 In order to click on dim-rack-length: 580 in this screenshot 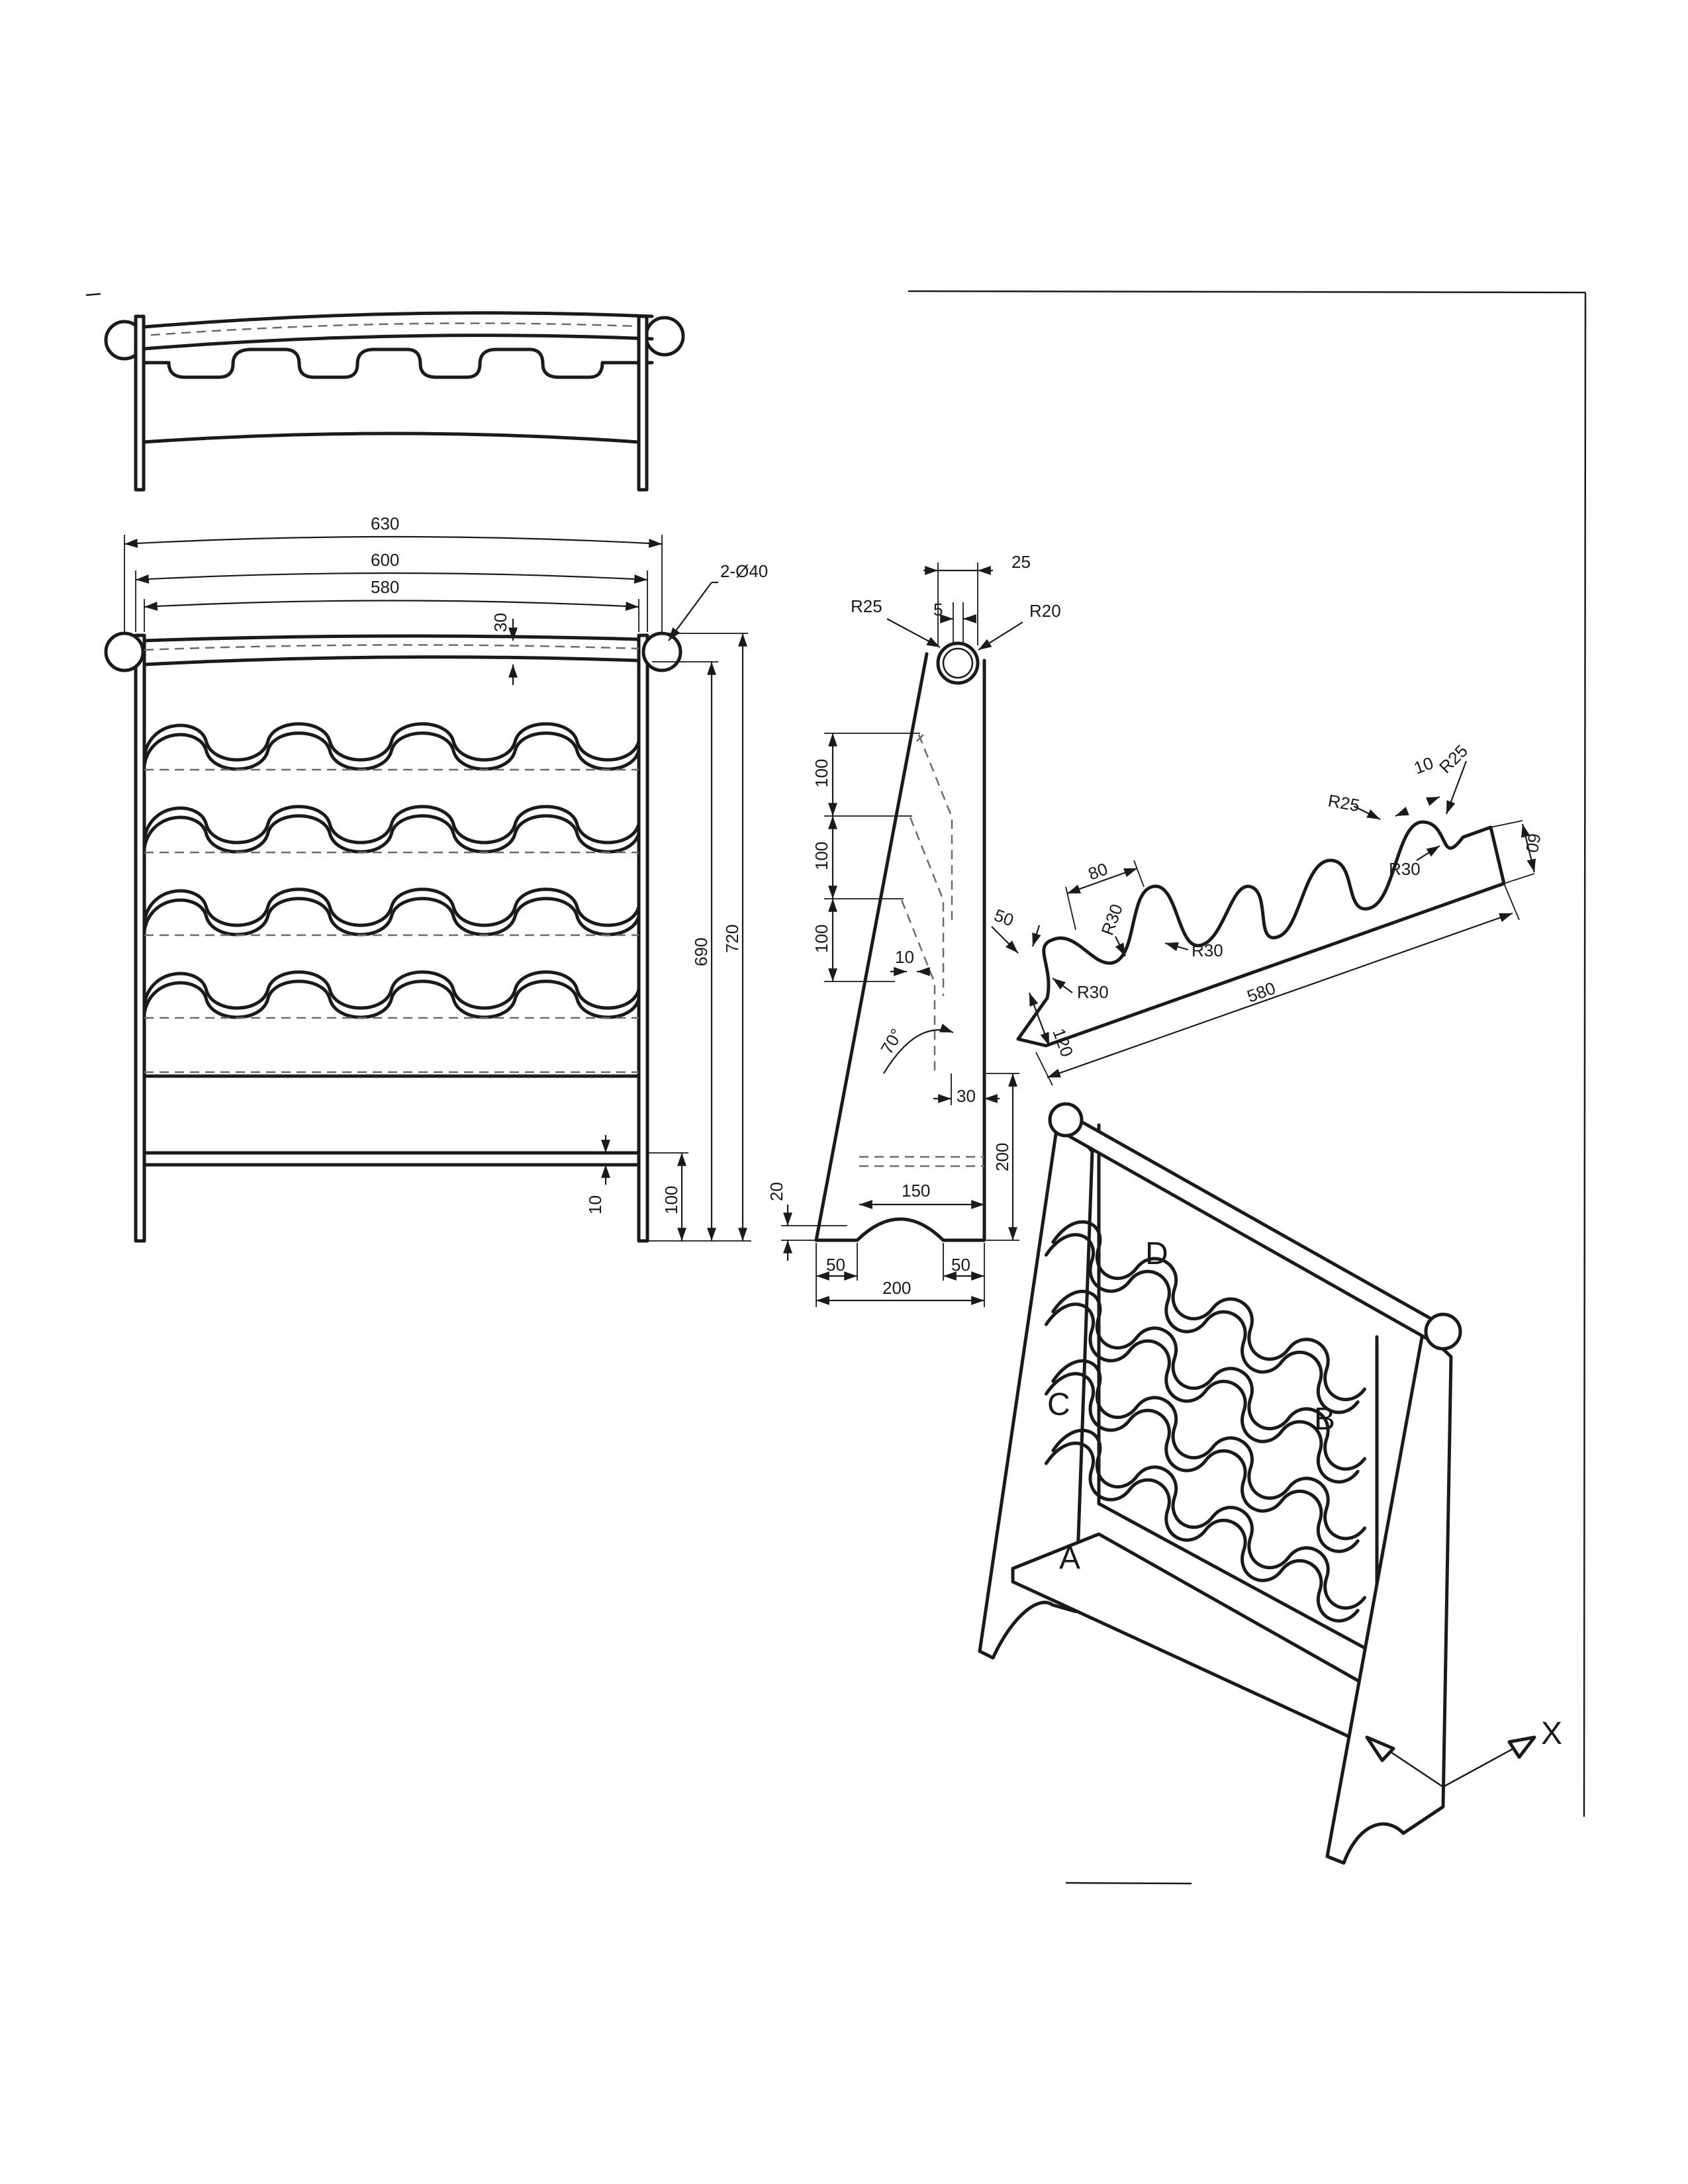, I will do `click(1261, 993)`.